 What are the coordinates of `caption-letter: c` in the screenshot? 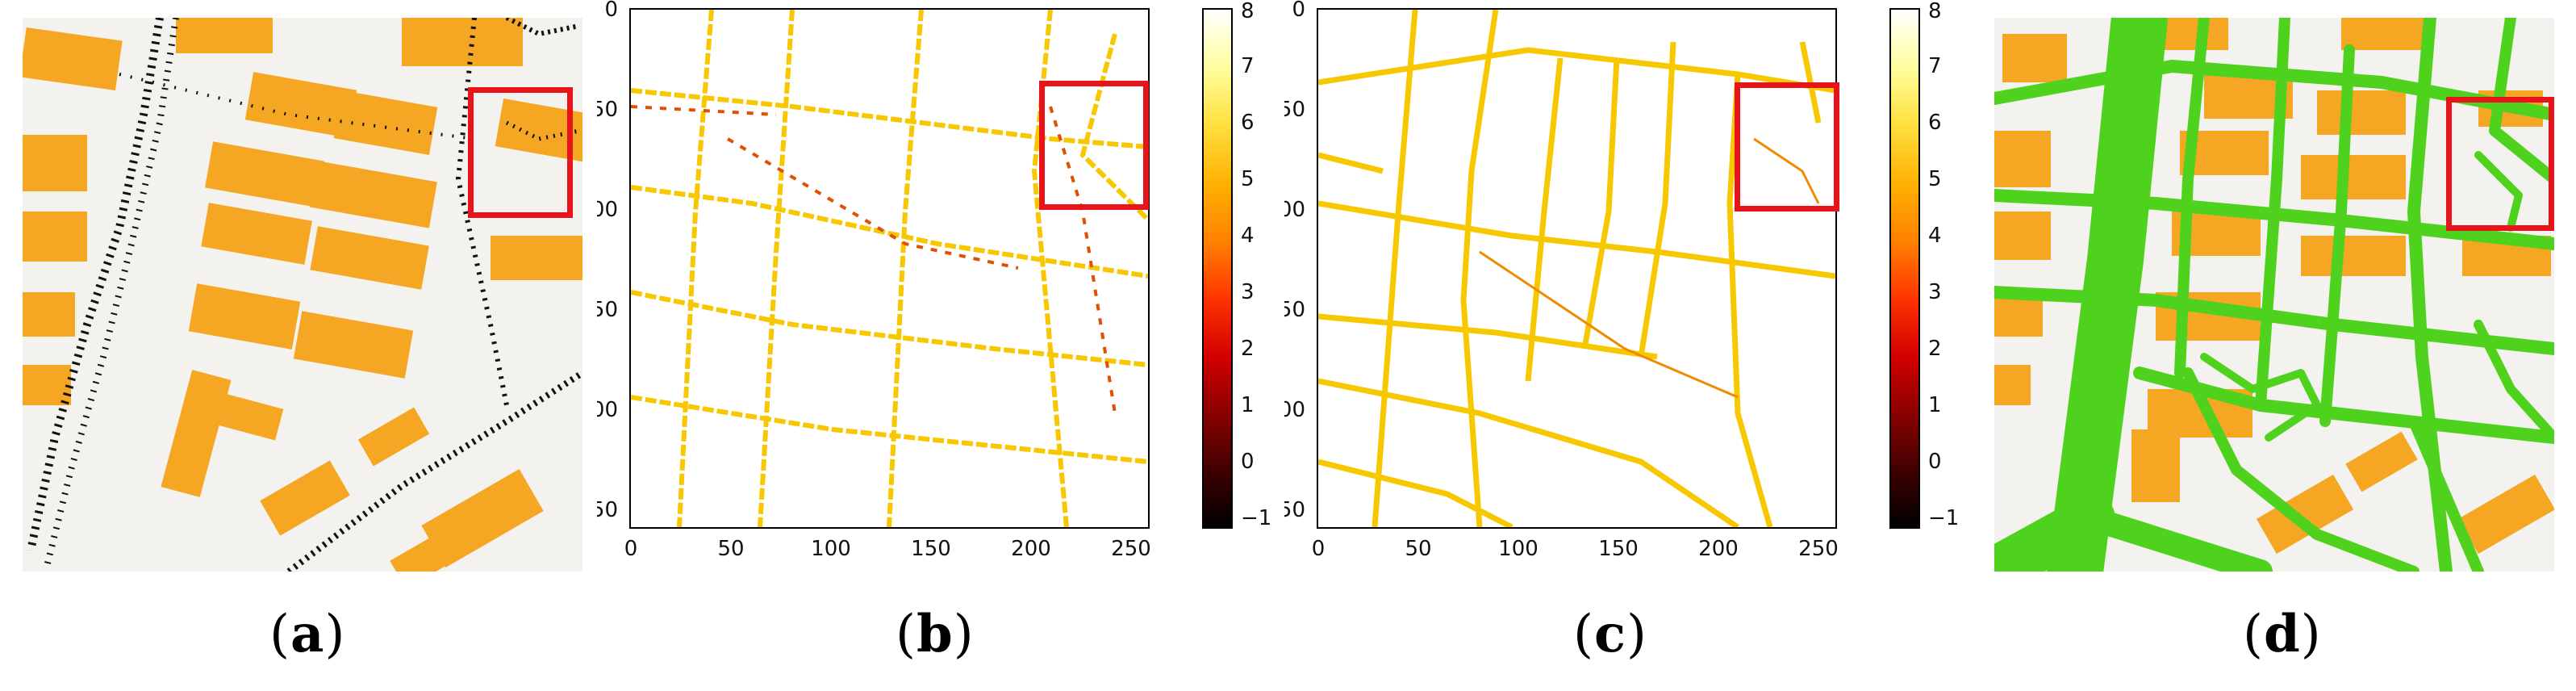 It's located at (1609, 634).